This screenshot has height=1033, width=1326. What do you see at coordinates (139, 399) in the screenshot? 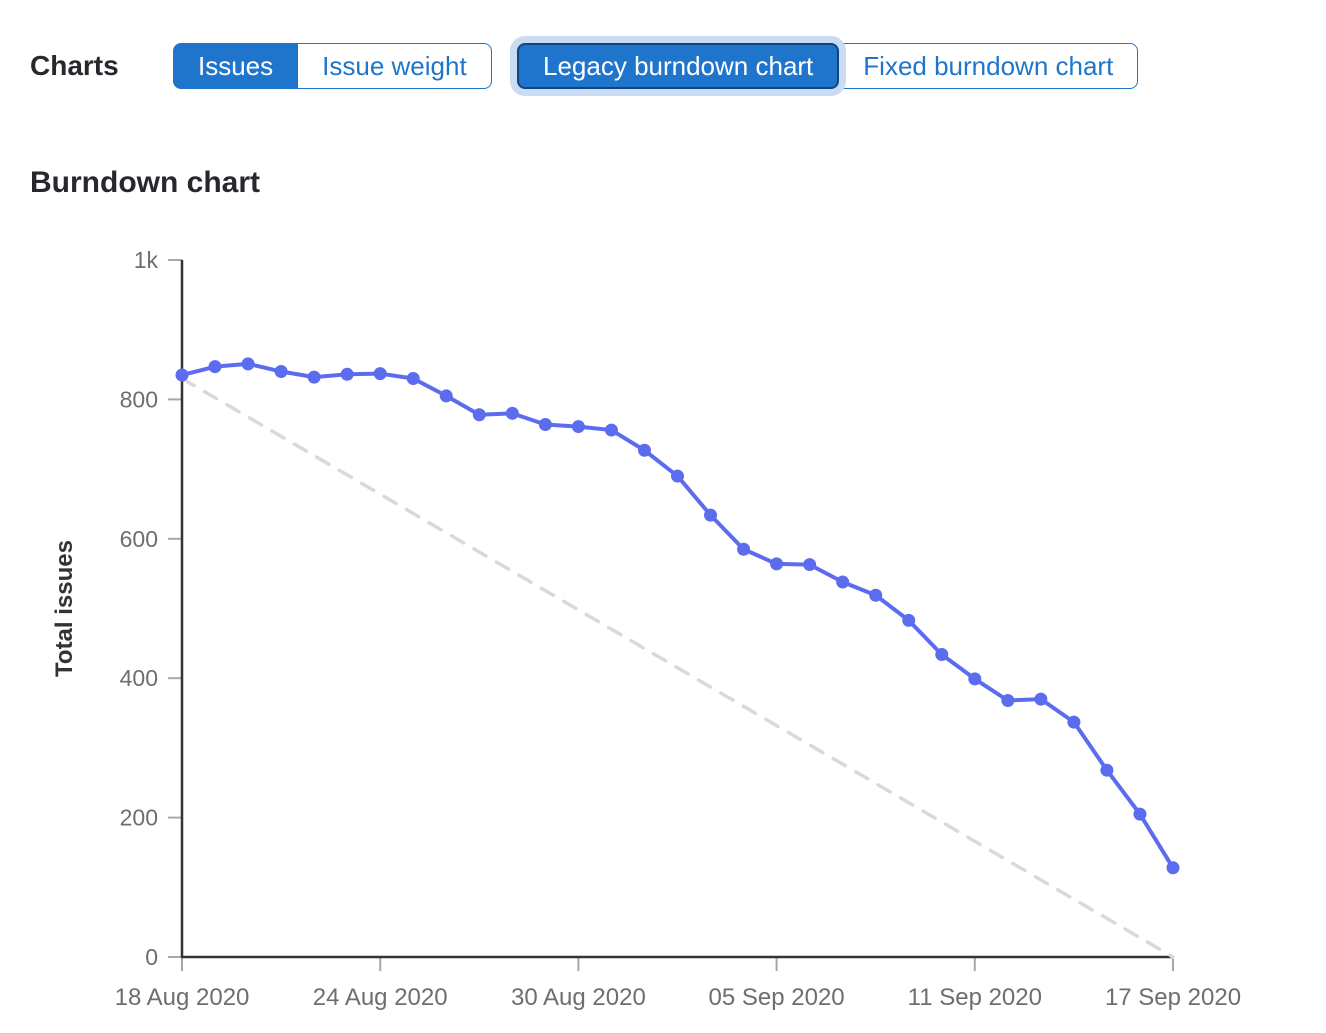
I see `y-axis-tick-label: 800` at bounding box center [139, 399].